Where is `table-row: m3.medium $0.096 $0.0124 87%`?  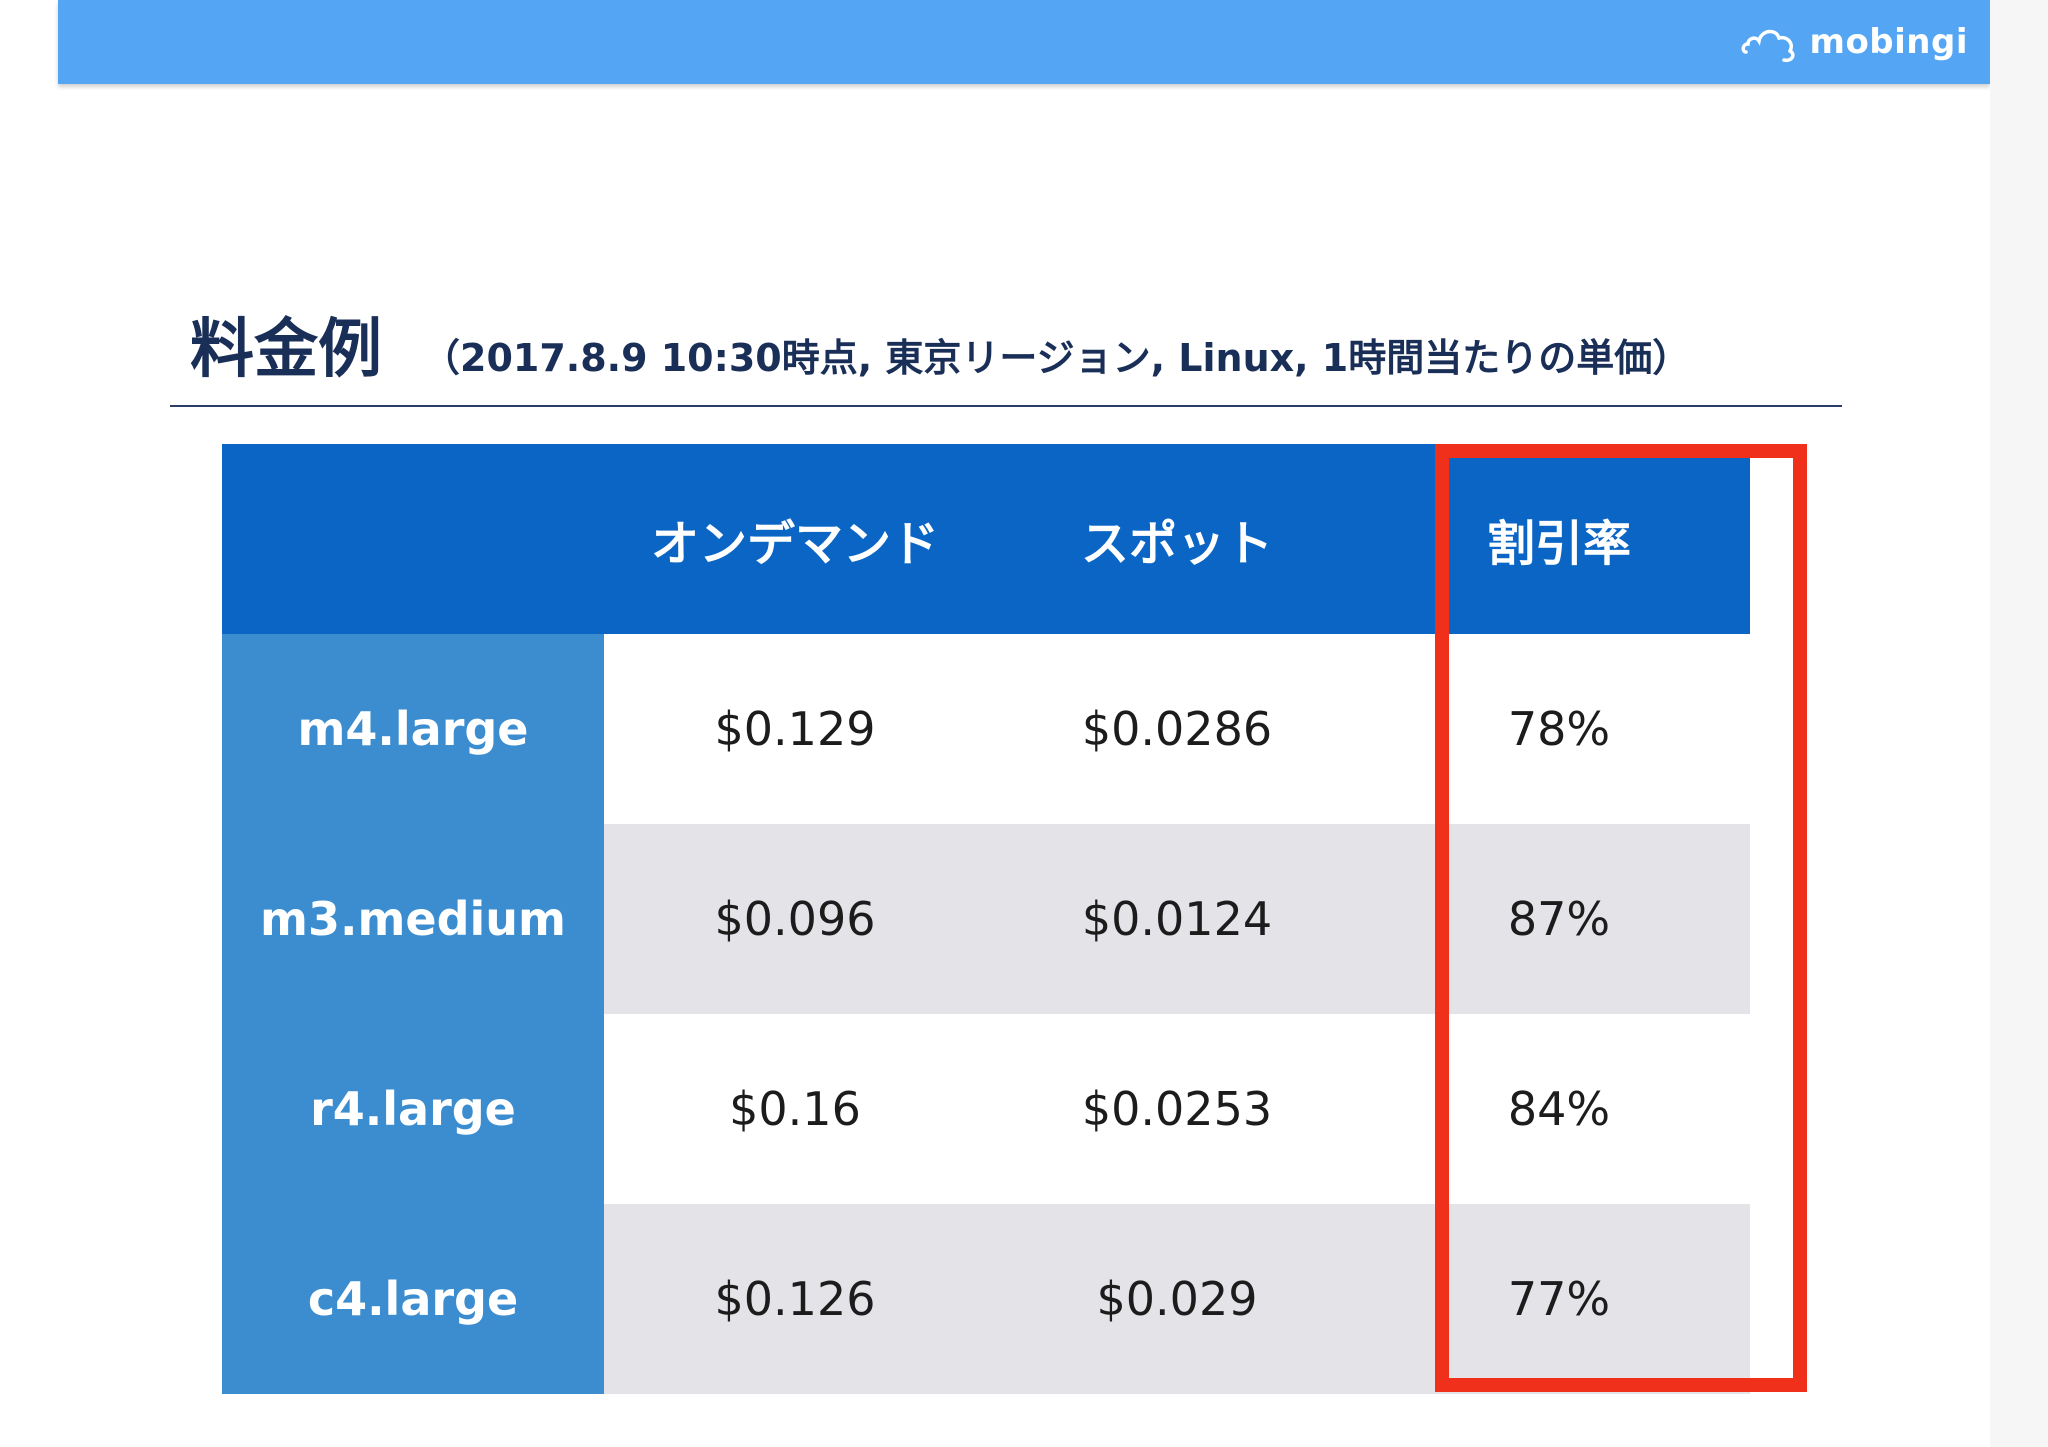
table-row: m3.medium $0.096 $0.0124 87% is located at coordinates (986, 919).